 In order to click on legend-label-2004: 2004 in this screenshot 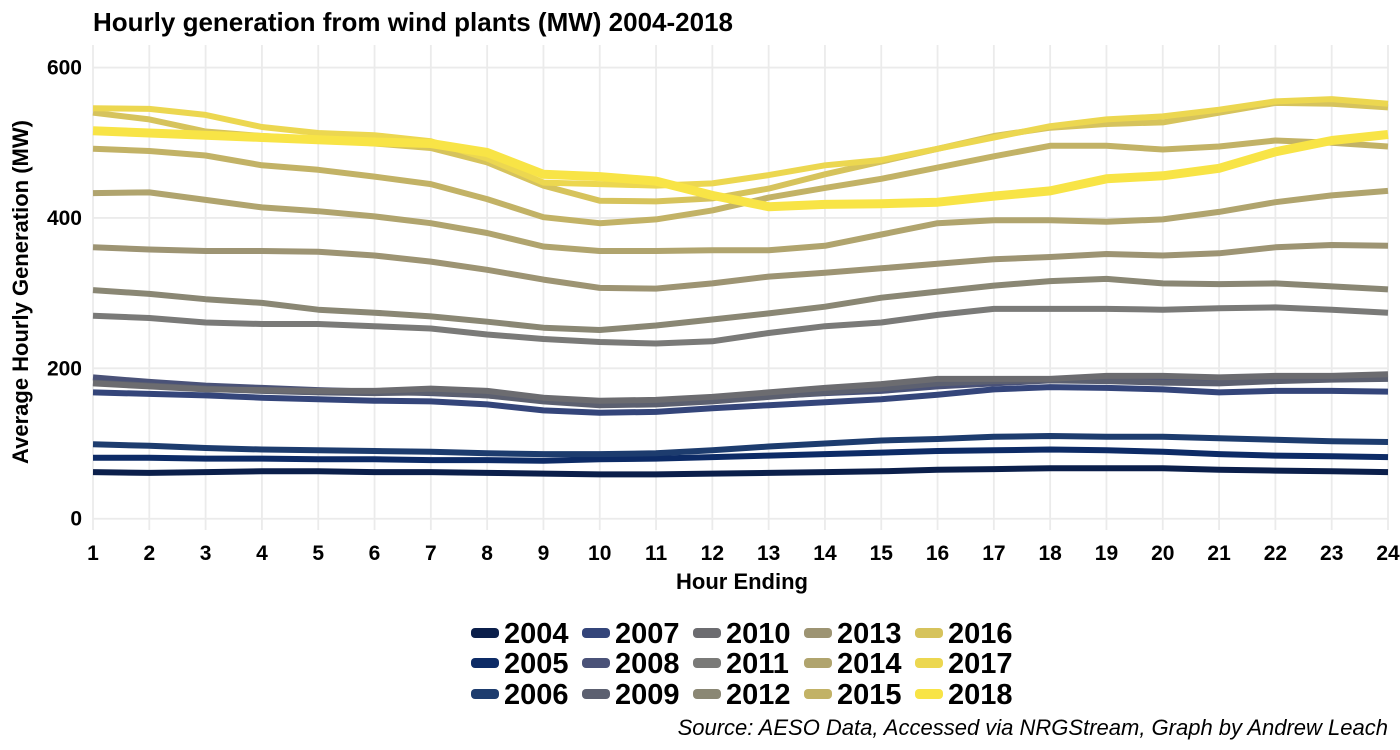, I will do `click(536, 634)`.